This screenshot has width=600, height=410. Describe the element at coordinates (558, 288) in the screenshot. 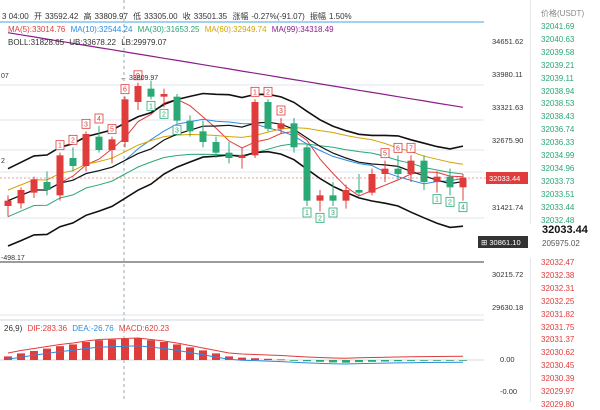

I see `orderbook-buy-row: 32032.31` at that location.